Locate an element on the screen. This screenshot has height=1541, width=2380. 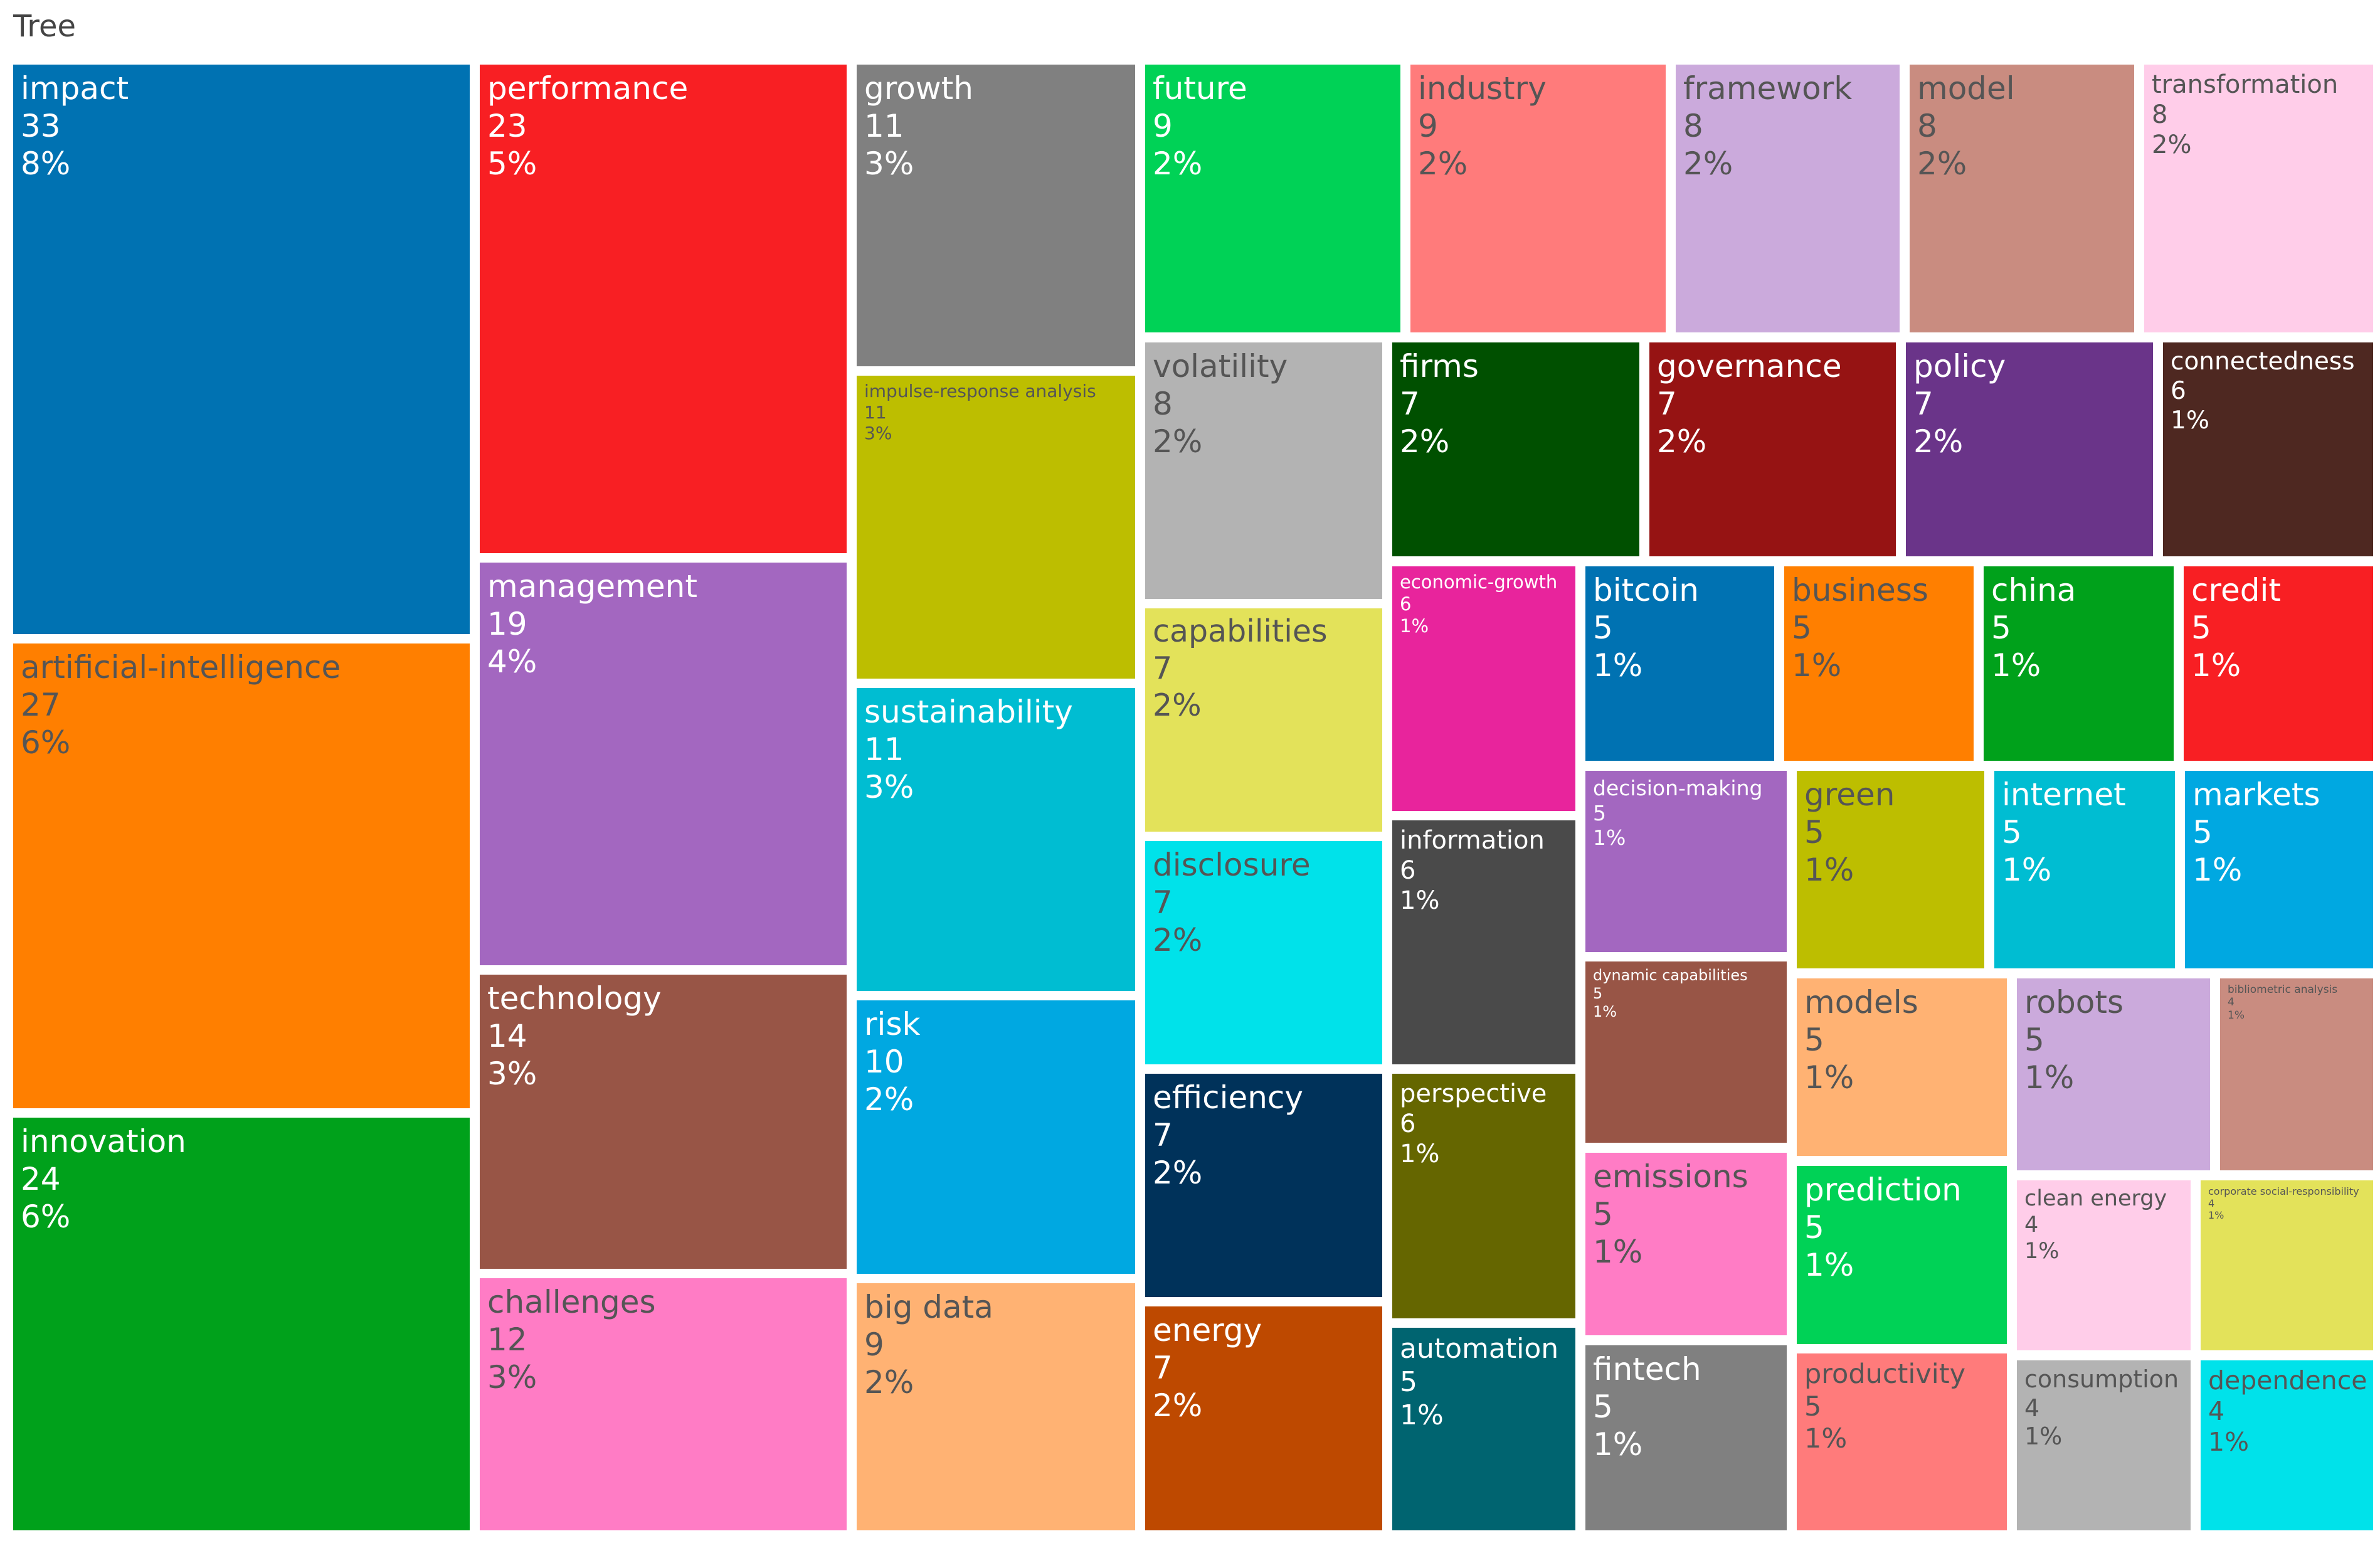
tile-label: robots is located at coordinates (2074, 1002).